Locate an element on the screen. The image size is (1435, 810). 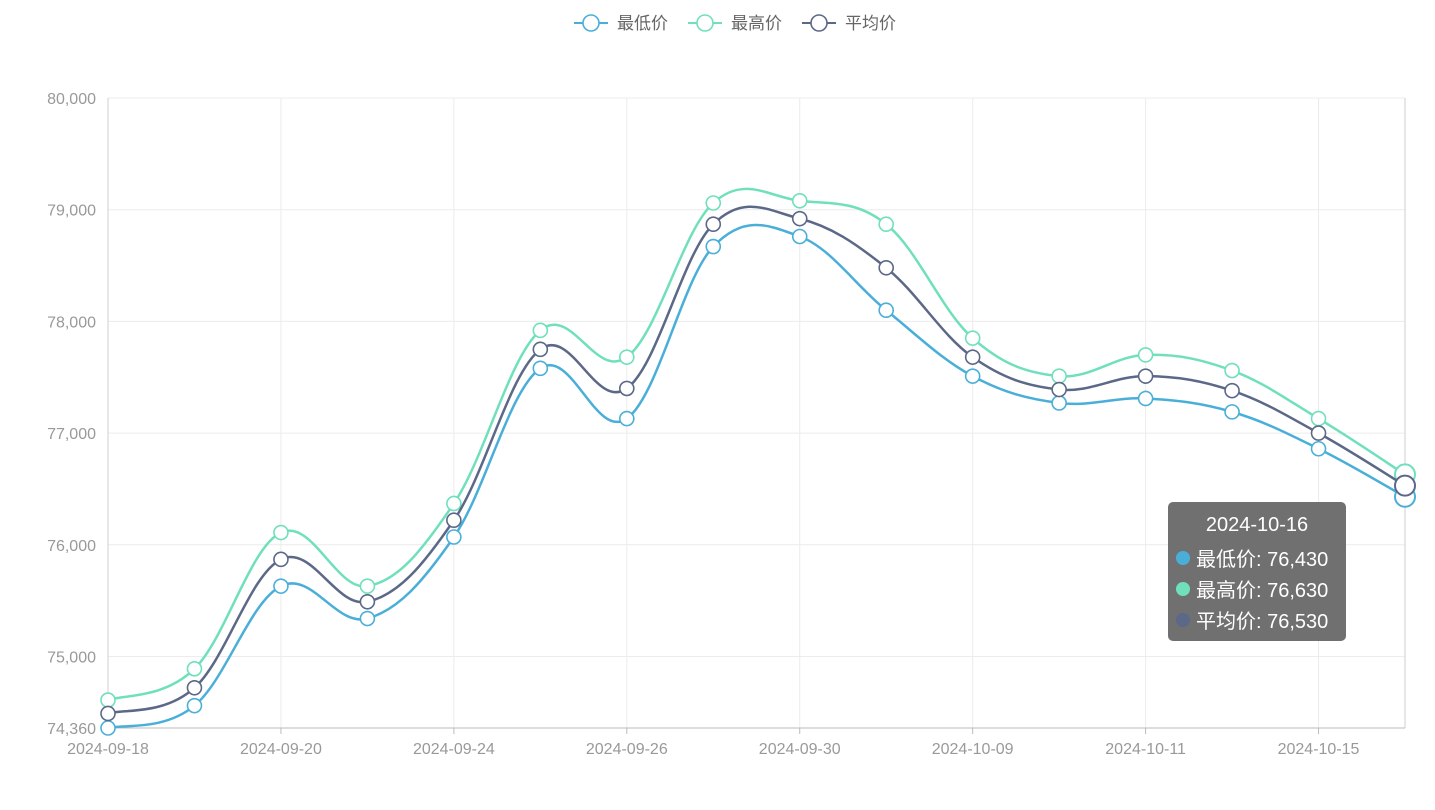
x-tick-label: 2024-10-09 is located at coordinates (973, 749).